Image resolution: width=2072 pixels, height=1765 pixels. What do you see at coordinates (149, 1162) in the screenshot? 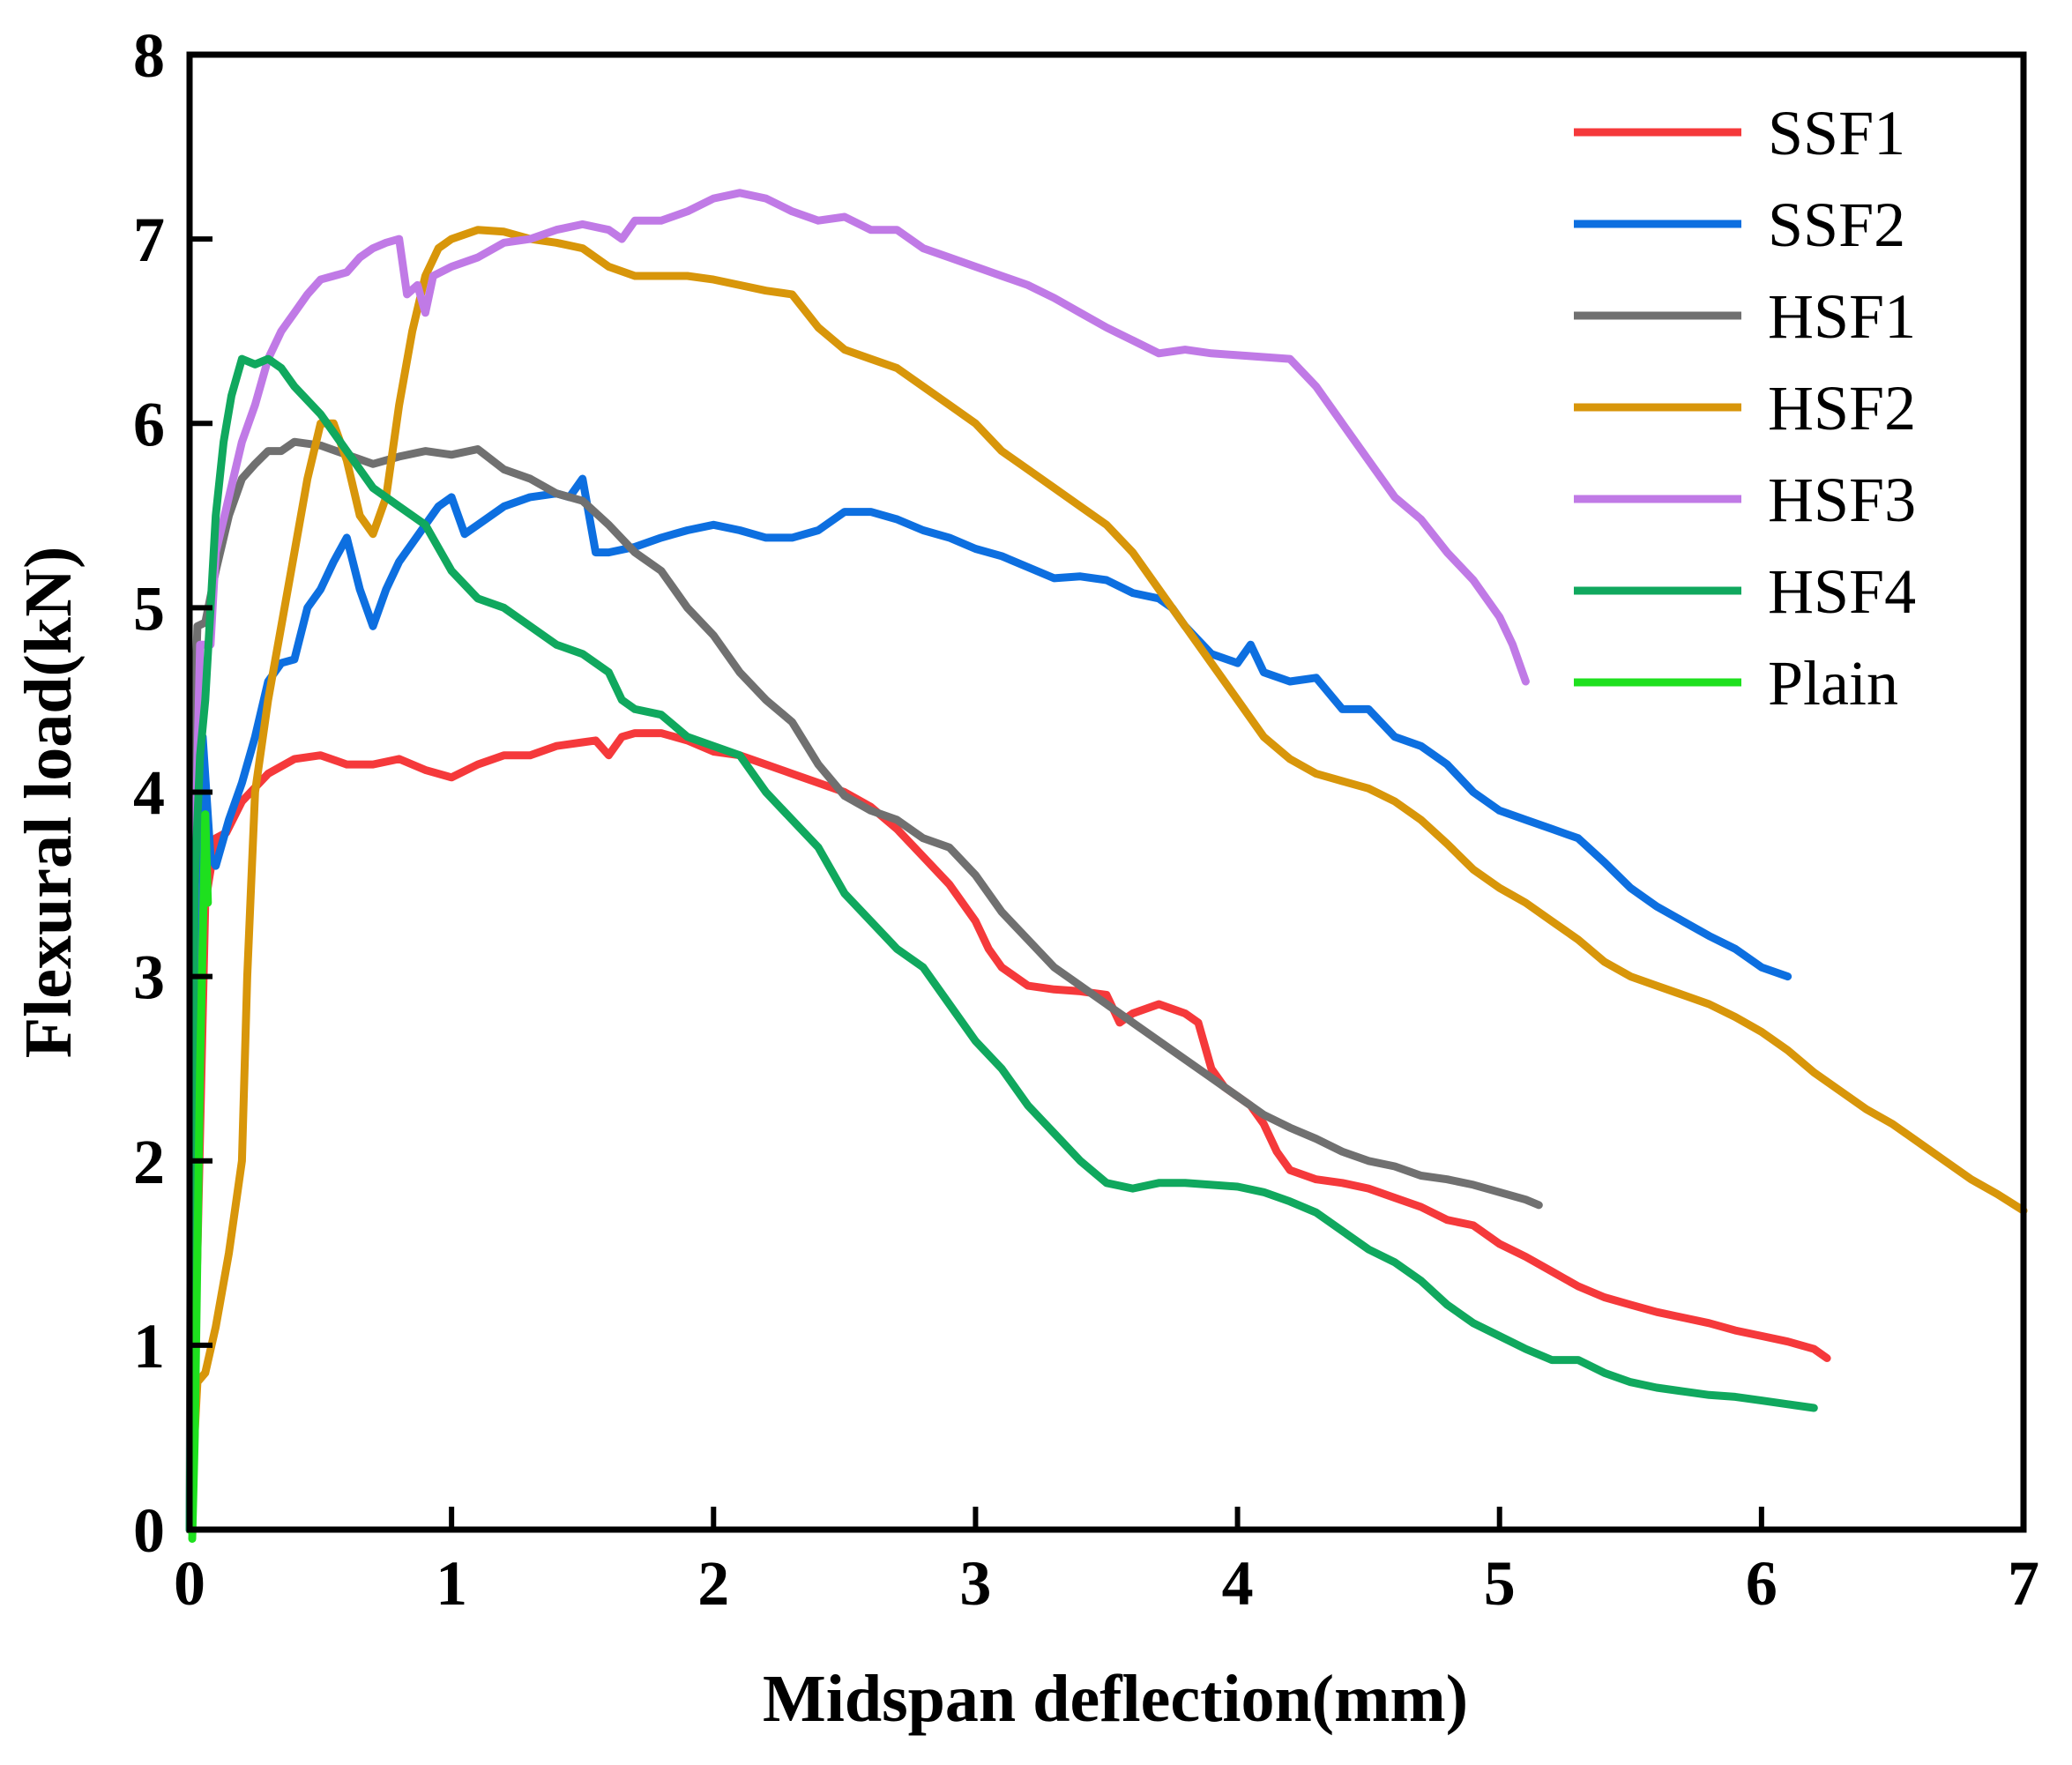
I see `y-tick-label: 2` at bounding box center [149, 1162].